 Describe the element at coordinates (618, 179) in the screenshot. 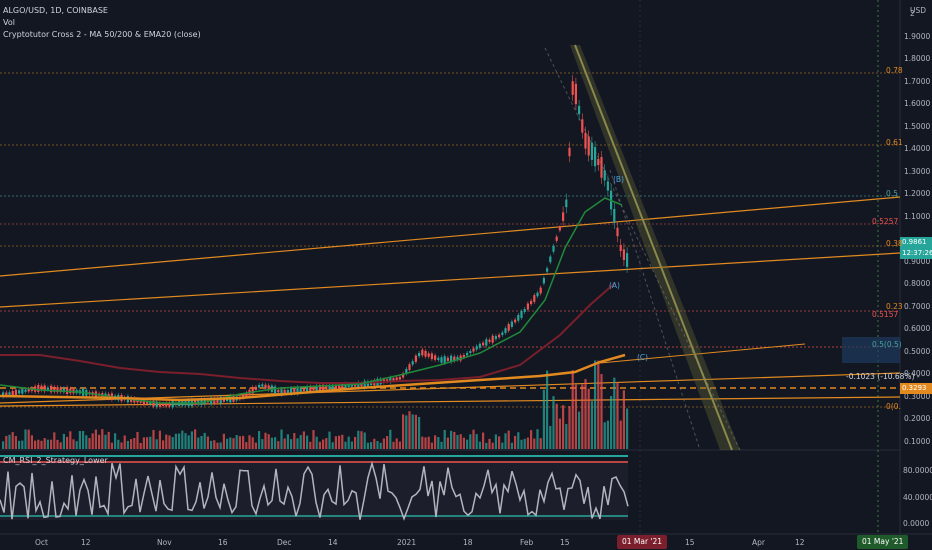

I see `wave-b-label: (B)` at that location.